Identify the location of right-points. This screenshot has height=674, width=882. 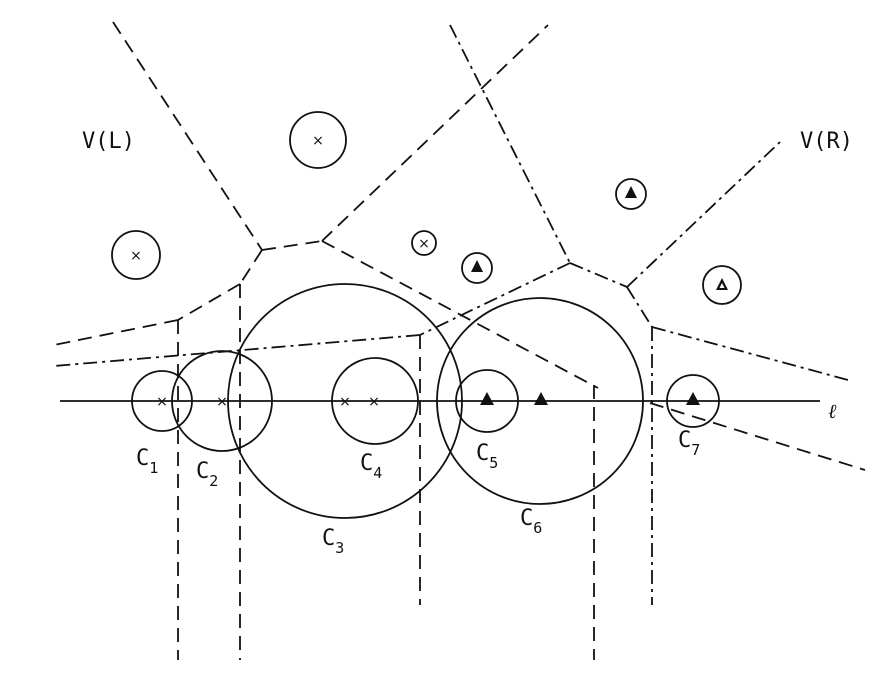
(599, 295).